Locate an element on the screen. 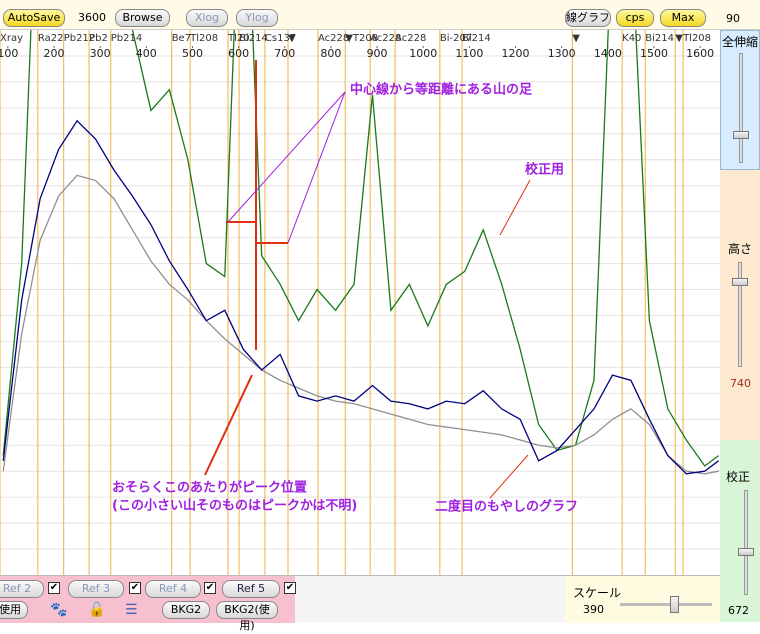 The width and height of the screenshot is (760, 634). list-icon: ☰ is located at coordinates (131, 610).